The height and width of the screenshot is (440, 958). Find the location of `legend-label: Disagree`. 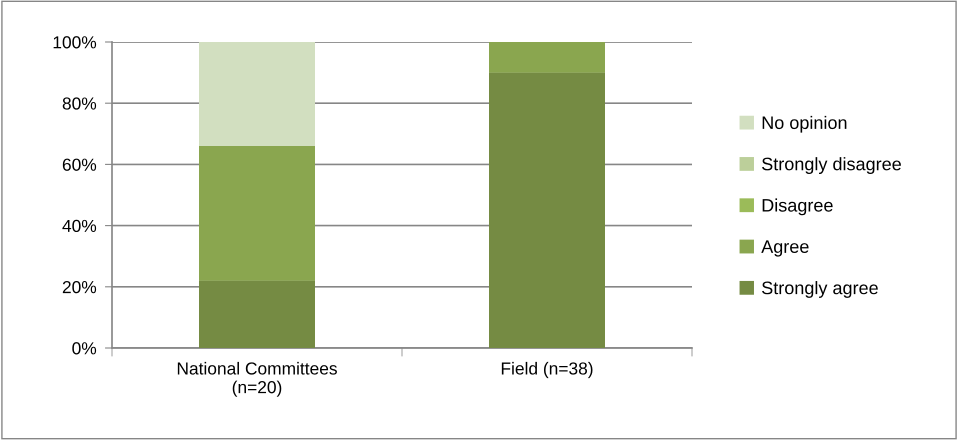

legend-label: Disagree is located at coordinates (797, 207).